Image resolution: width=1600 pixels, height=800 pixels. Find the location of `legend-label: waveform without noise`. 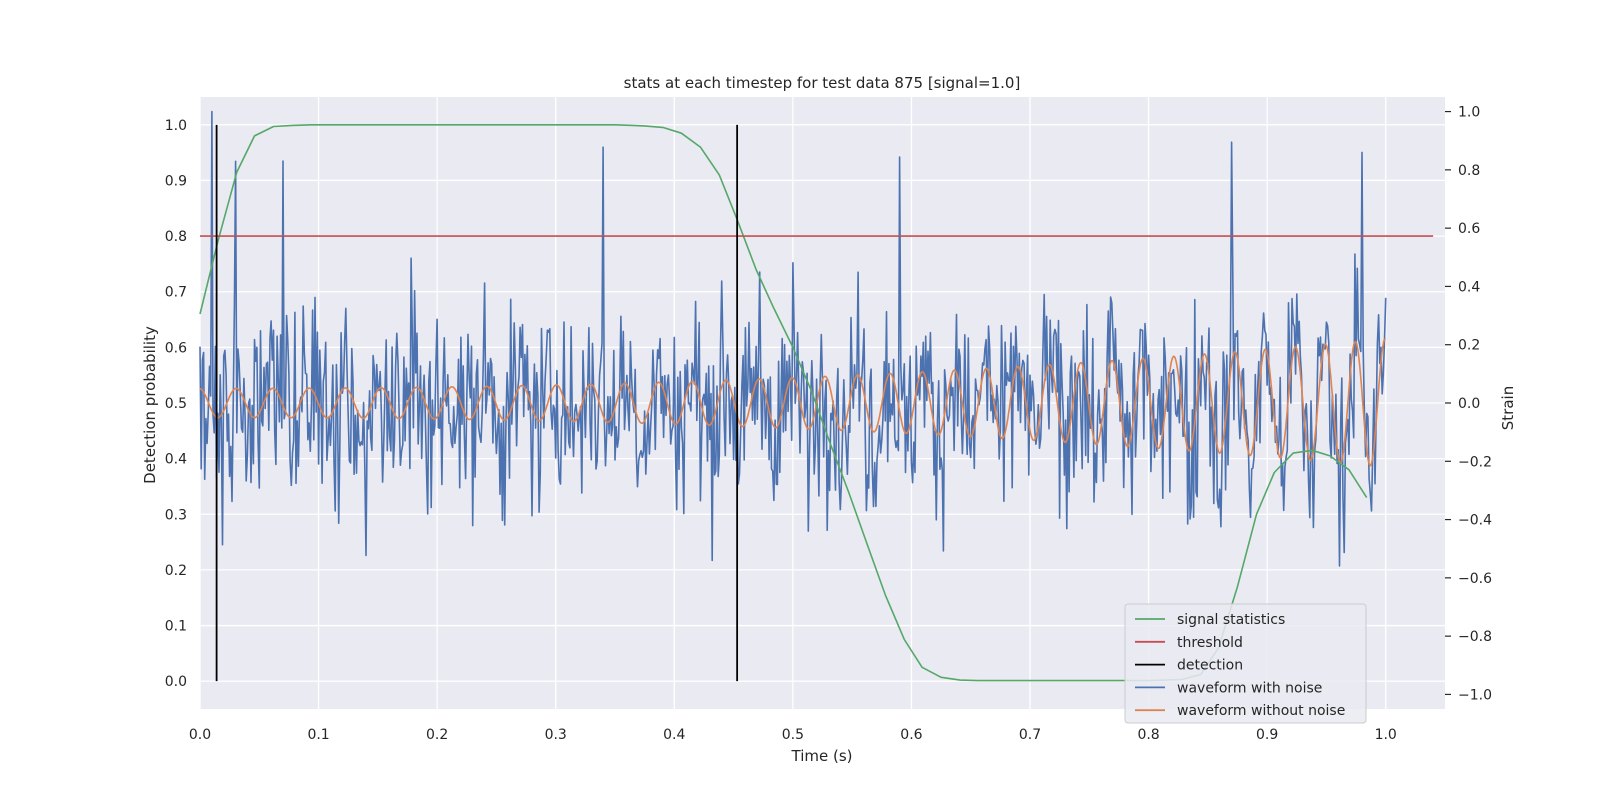

legend-label: waveform without noise is located at coordinates (1261, 711).